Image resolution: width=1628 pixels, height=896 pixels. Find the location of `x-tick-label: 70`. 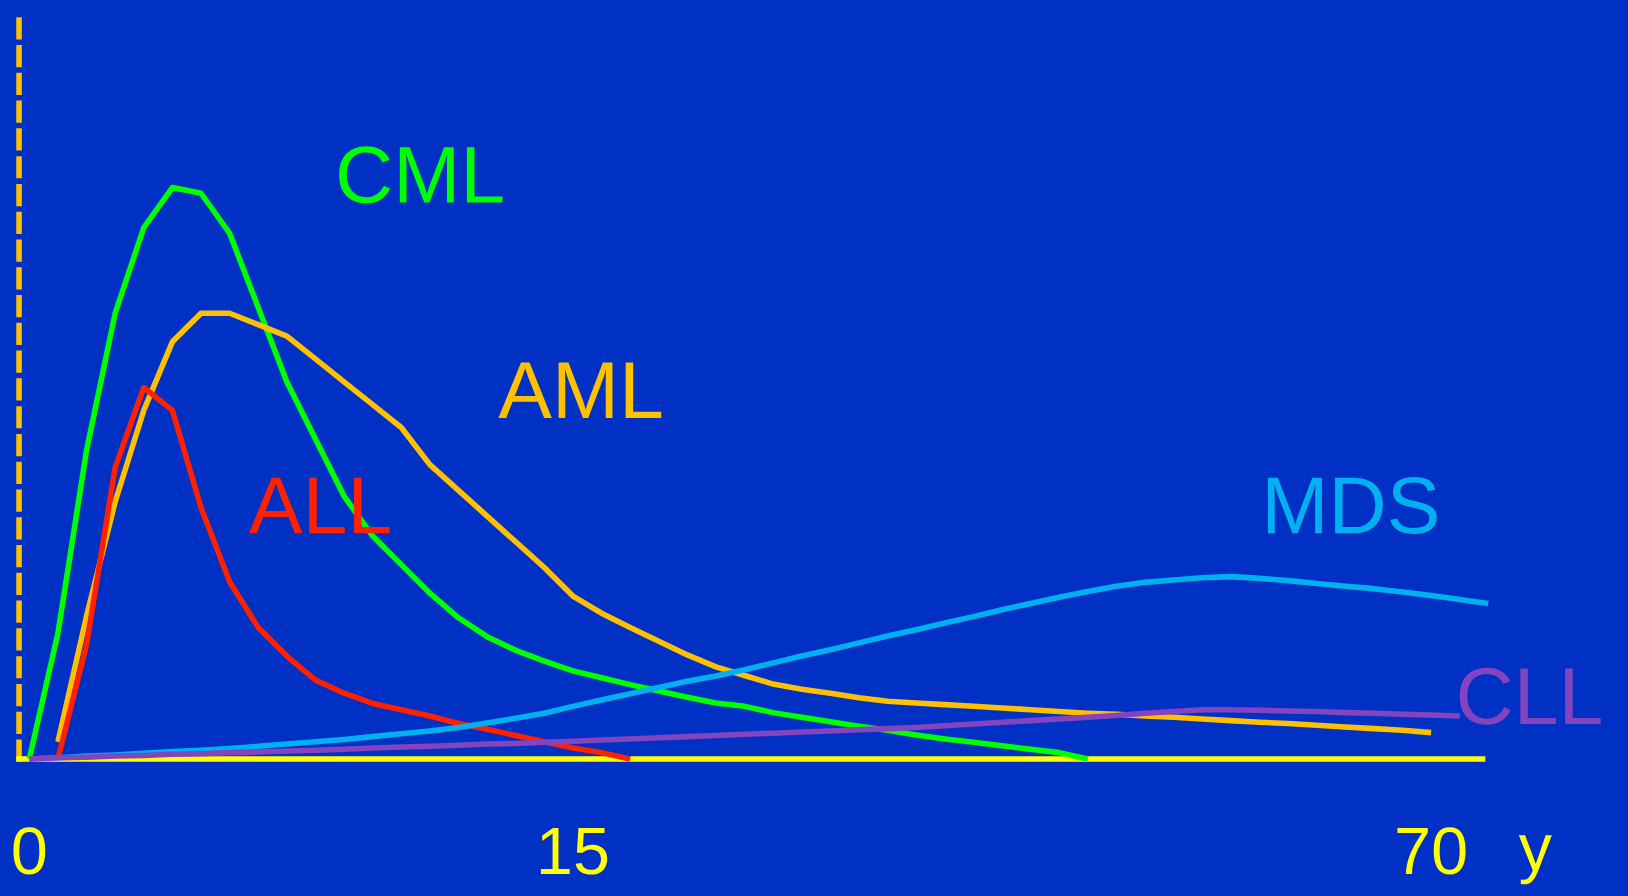

x-tick-label: 70 is located at coordinates (1431, 851).